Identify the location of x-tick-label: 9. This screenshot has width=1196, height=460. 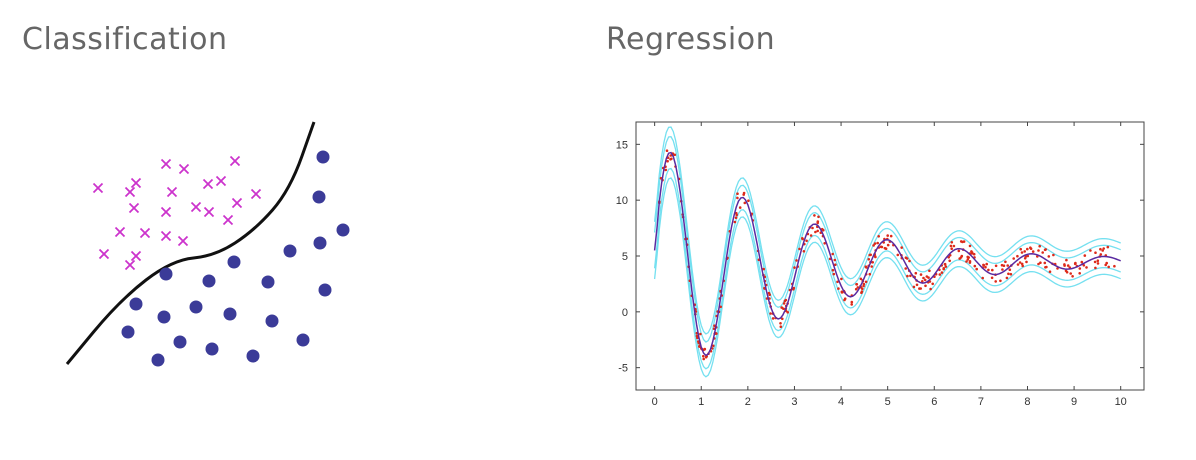
(1074, 402).